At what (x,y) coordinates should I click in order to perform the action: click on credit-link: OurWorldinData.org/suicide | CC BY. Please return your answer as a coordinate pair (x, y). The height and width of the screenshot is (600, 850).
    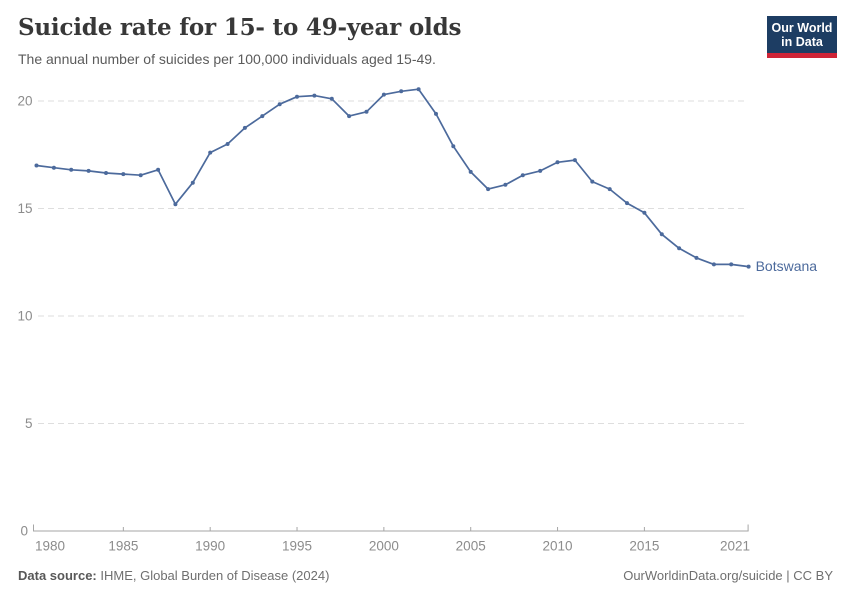
    Looking at the image, I should click on (728, 575).